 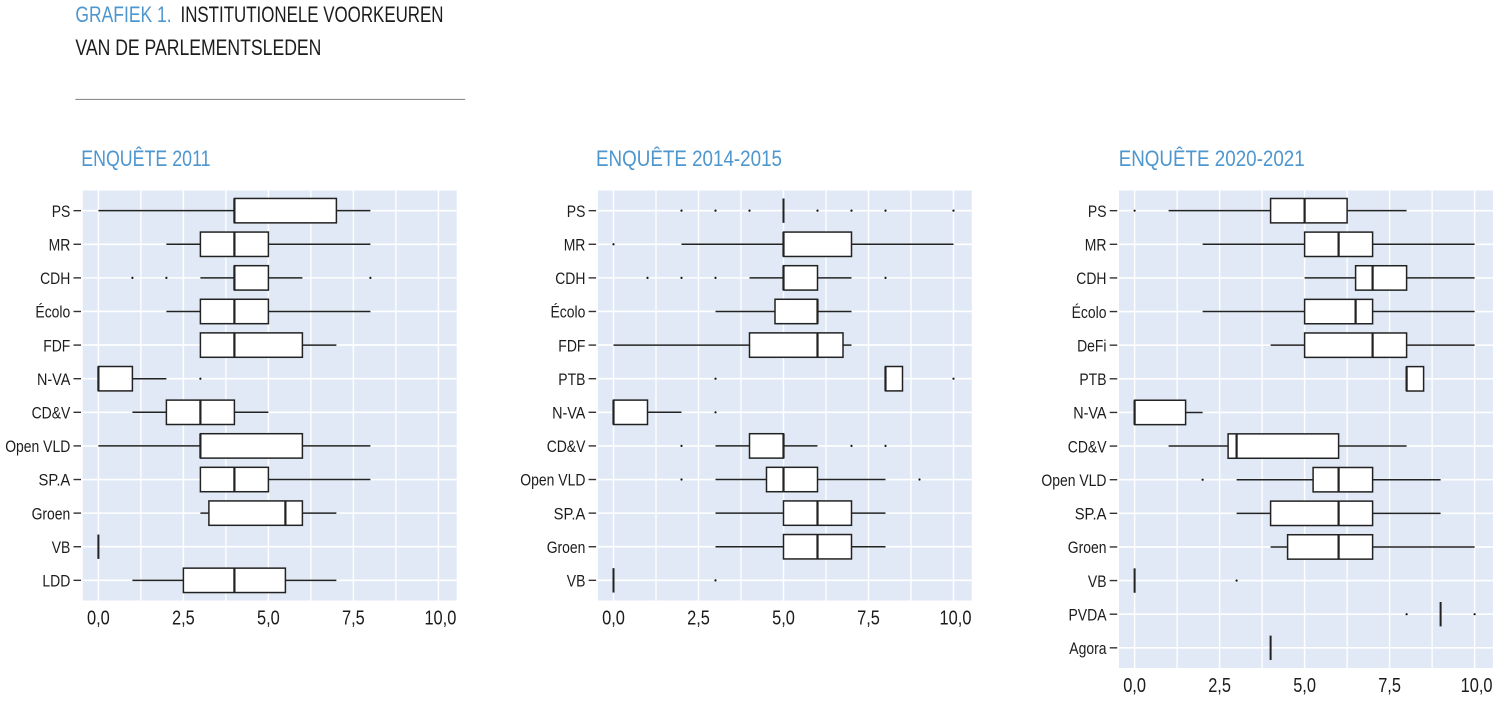 What do you see at coordinates (123, 14) in the screenshot?
I see `svg-text: GRAFIEK 1.` at bounding box center [123, 14].